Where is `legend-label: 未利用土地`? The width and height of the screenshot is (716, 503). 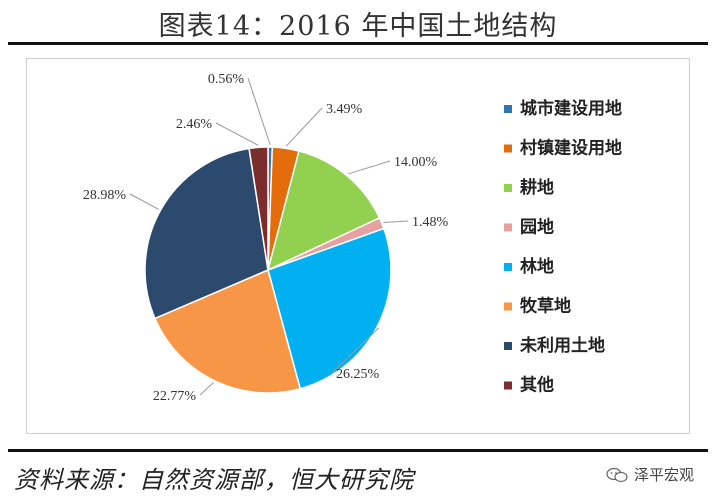
legend-label: 未利用土地 is located at coordinates (562, 345).